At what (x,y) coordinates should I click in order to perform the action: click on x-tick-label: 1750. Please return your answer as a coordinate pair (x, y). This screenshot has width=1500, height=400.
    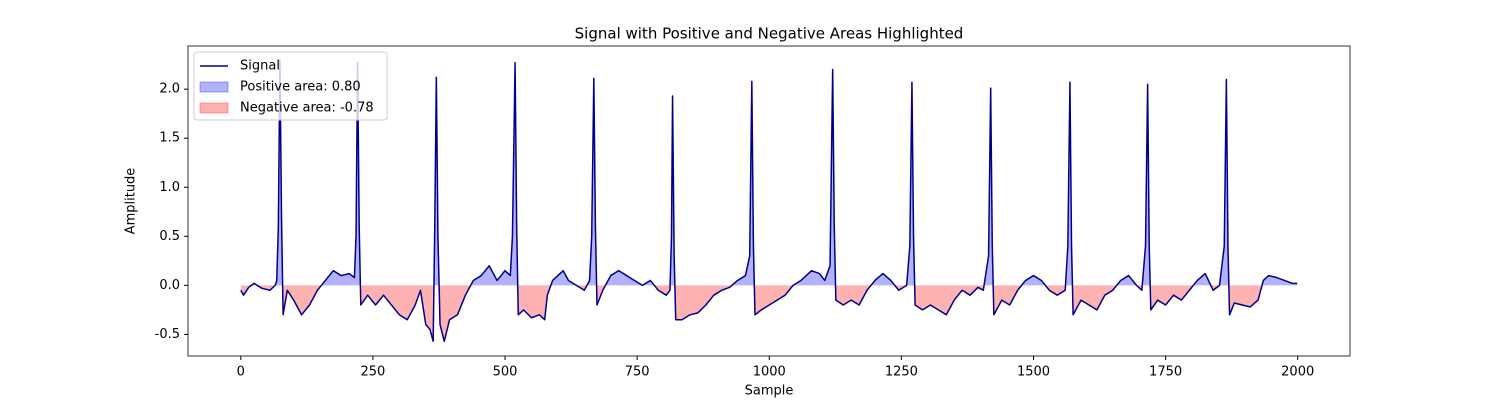
    Looking at the image, I should click on (1165, 372).